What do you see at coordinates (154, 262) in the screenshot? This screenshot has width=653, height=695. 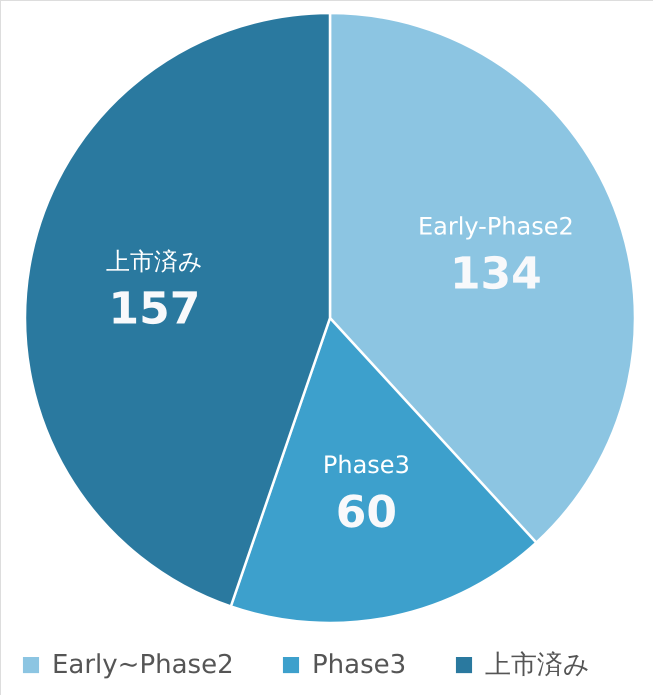 I see `text: 上市済み` at bounding box center [154, 262].